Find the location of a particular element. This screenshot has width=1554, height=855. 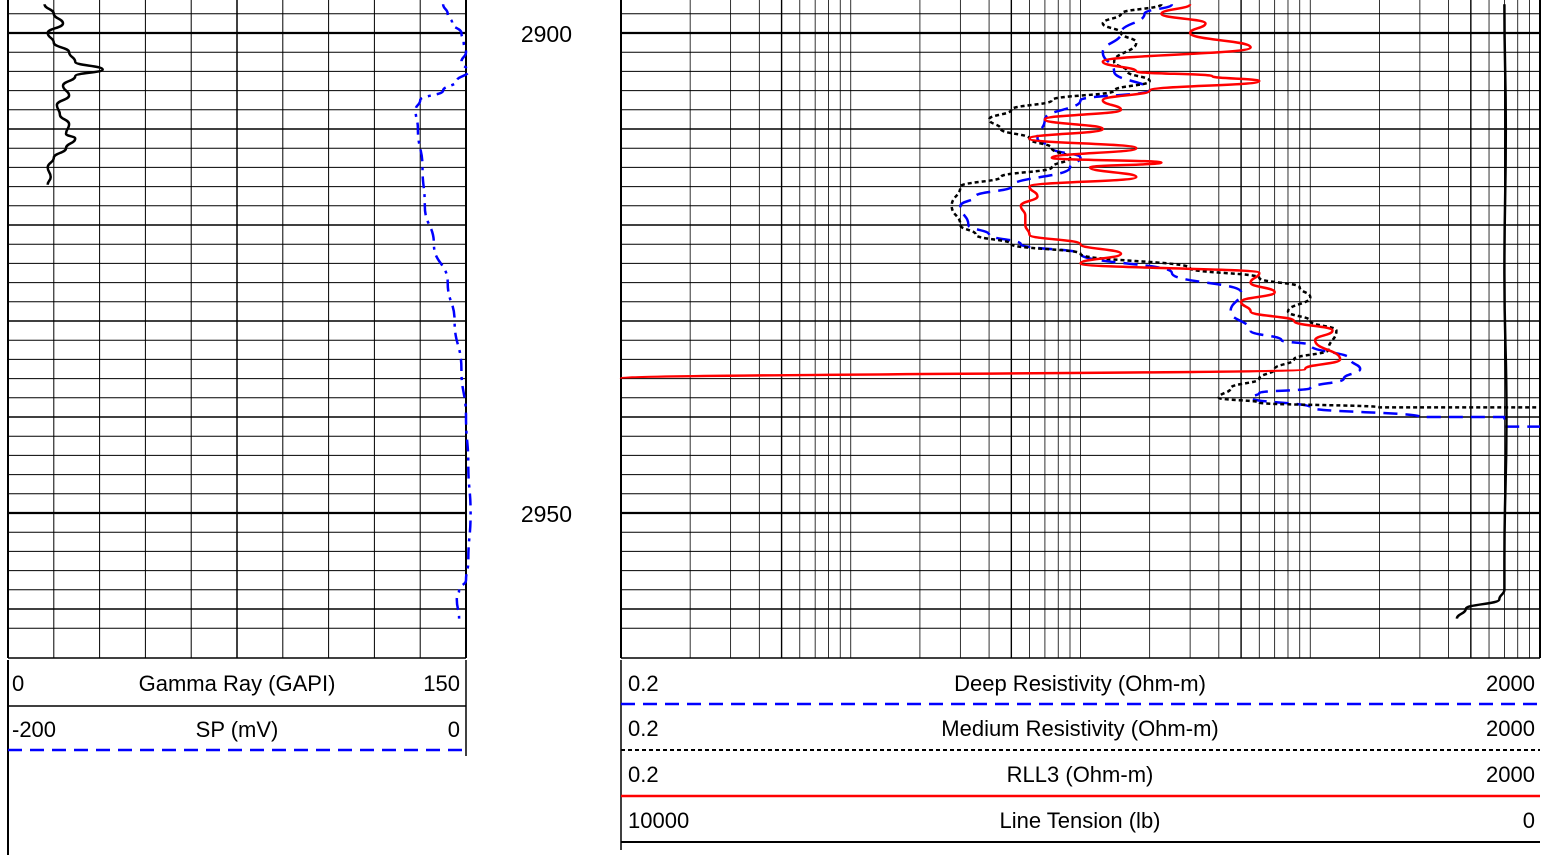

deep-res-min: 0.2 is located at coordinates (643, 683).